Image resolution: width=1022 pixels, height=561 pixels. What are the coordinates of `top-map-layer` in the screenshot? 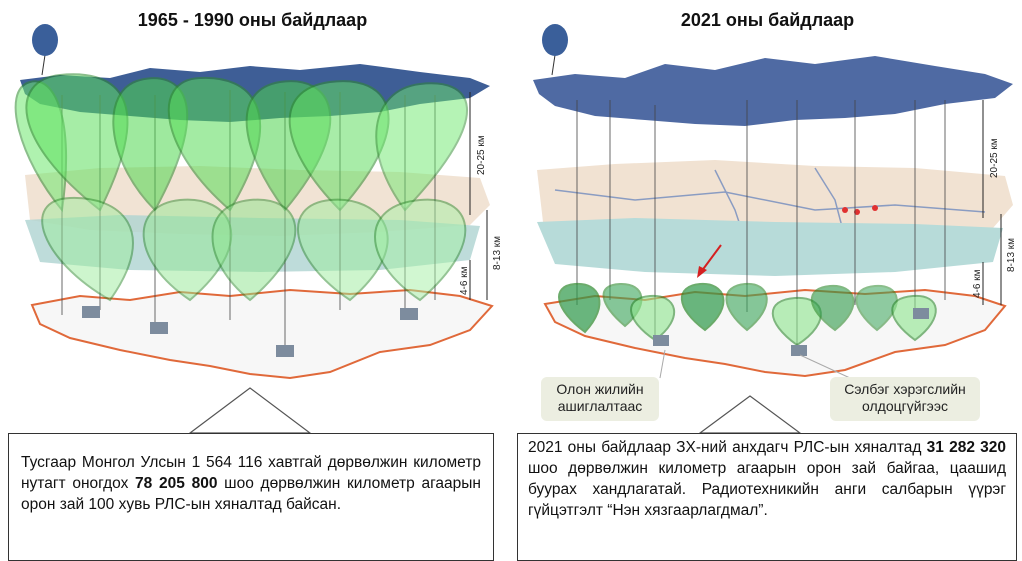 It's located at (773, 91).